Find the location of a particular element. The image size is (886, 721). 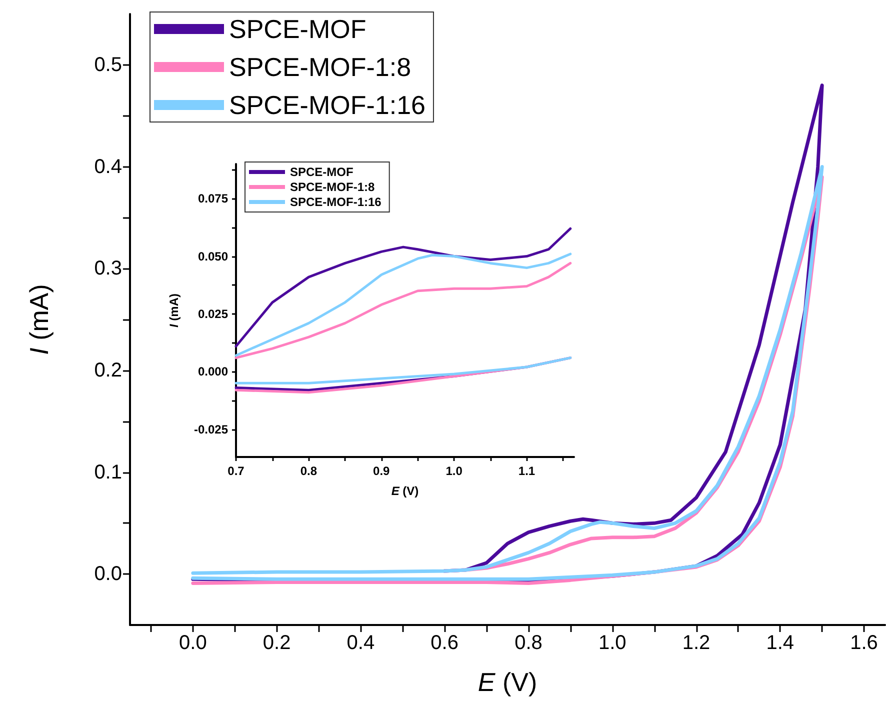

y-tick-label: 0.050 is located at coordinates (213, 256).